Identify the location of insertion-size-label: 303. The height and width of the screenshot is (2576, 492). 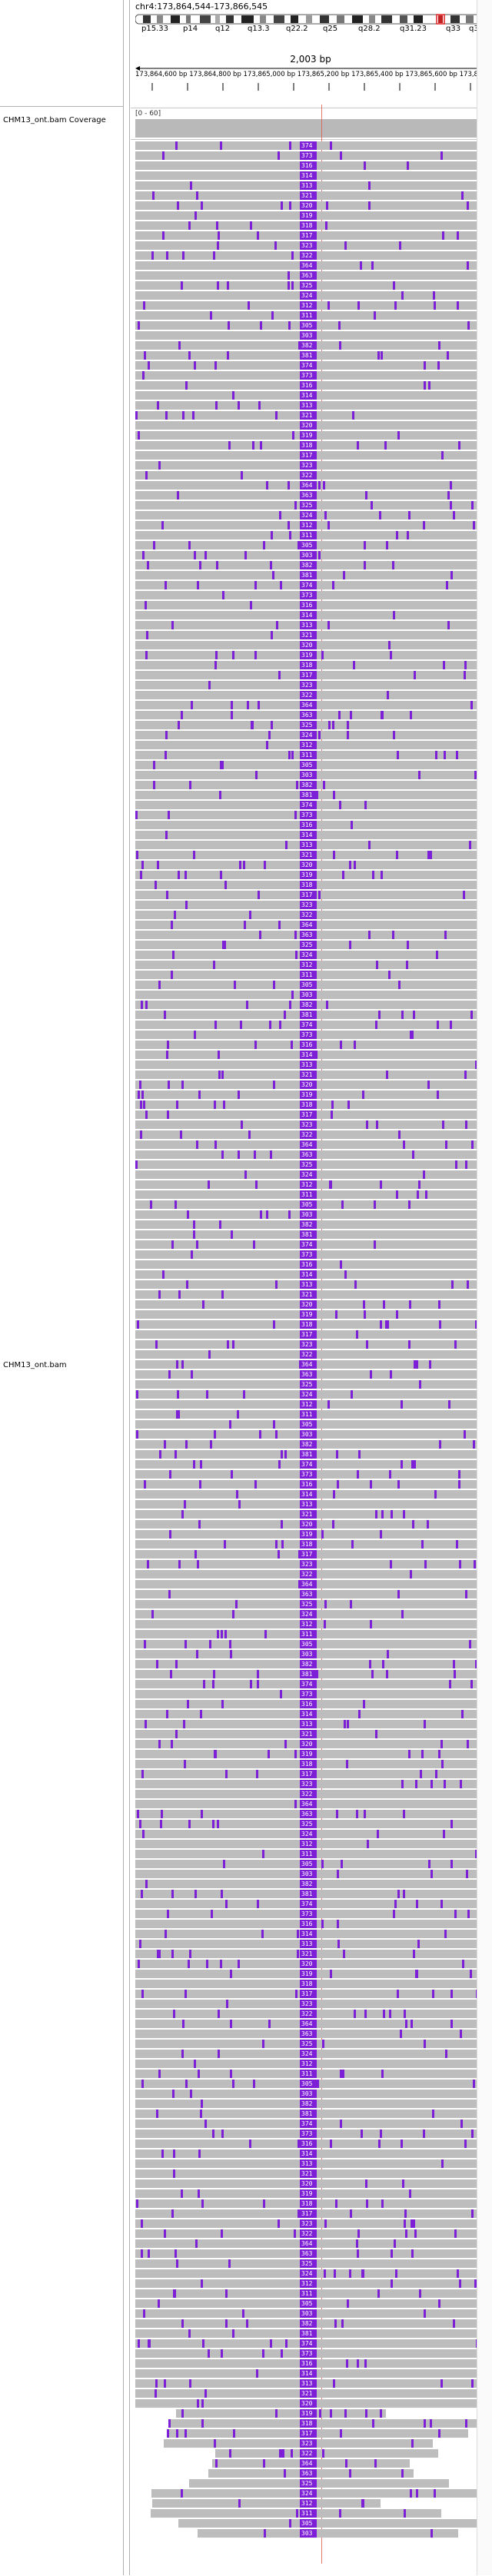
(308, 775).